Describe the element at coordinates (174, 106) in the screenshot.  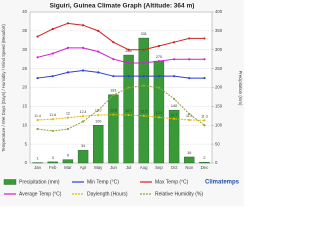
I see `bar-label: 140` at that location.